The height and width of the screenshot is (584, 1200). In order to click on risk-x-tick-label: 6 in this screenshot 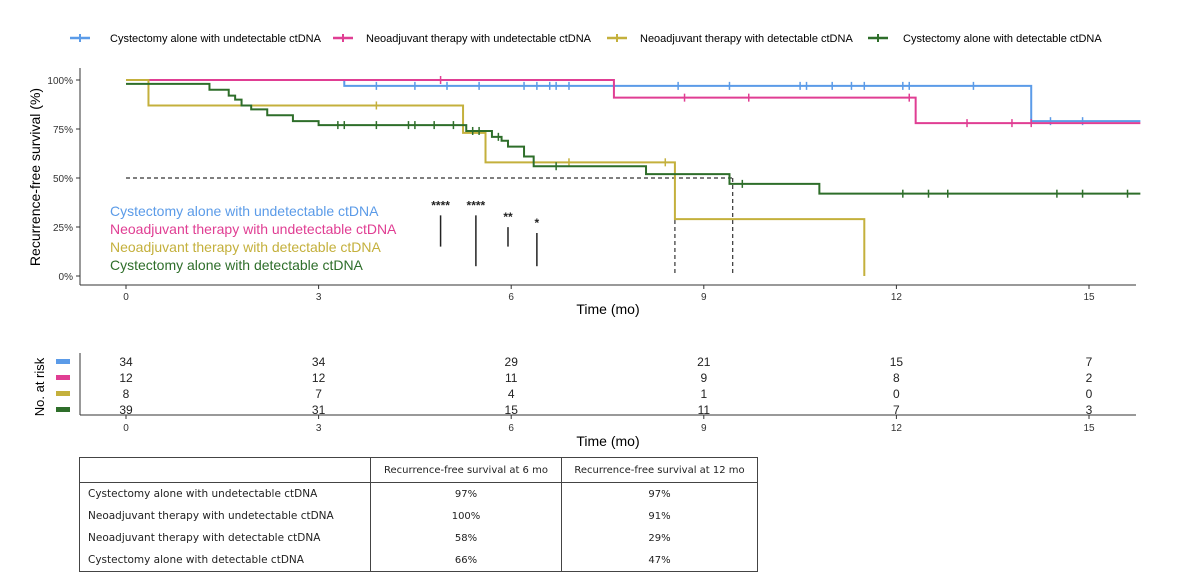, I will do `click(511, 428)`.